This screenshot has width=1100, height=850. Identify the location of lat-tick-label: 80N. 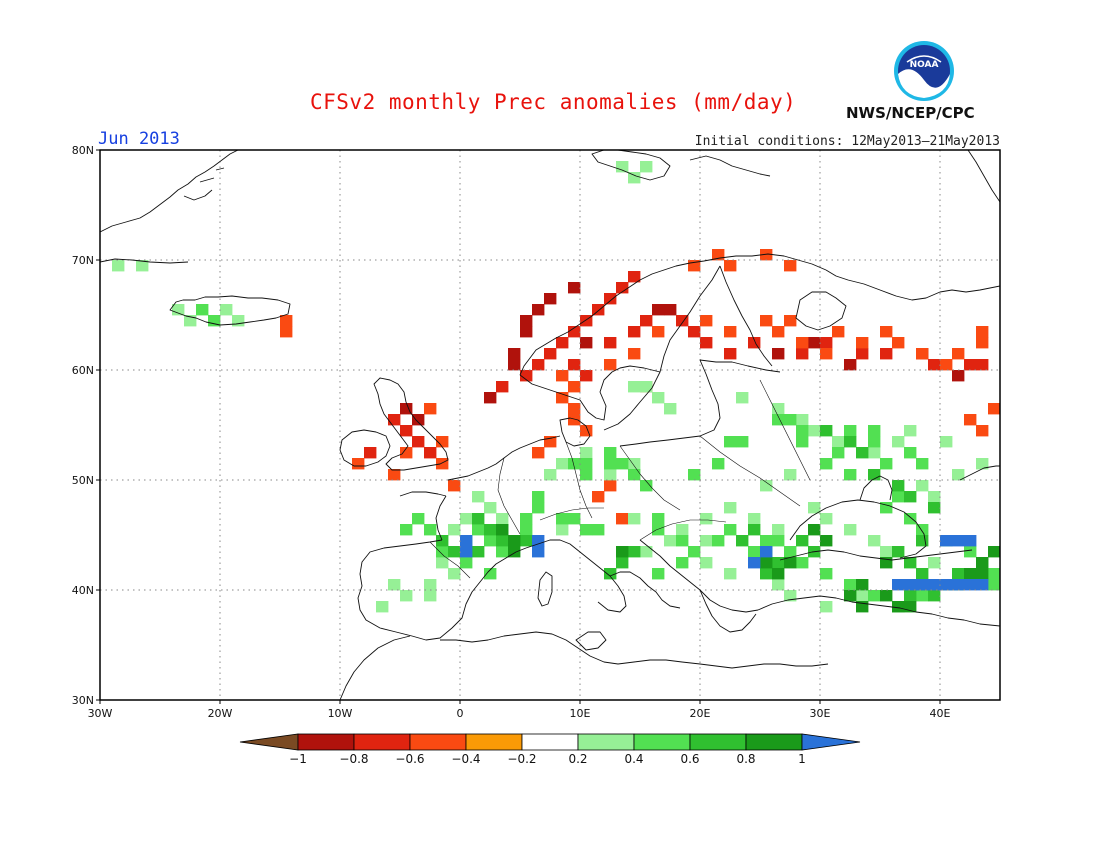
(83, 150).